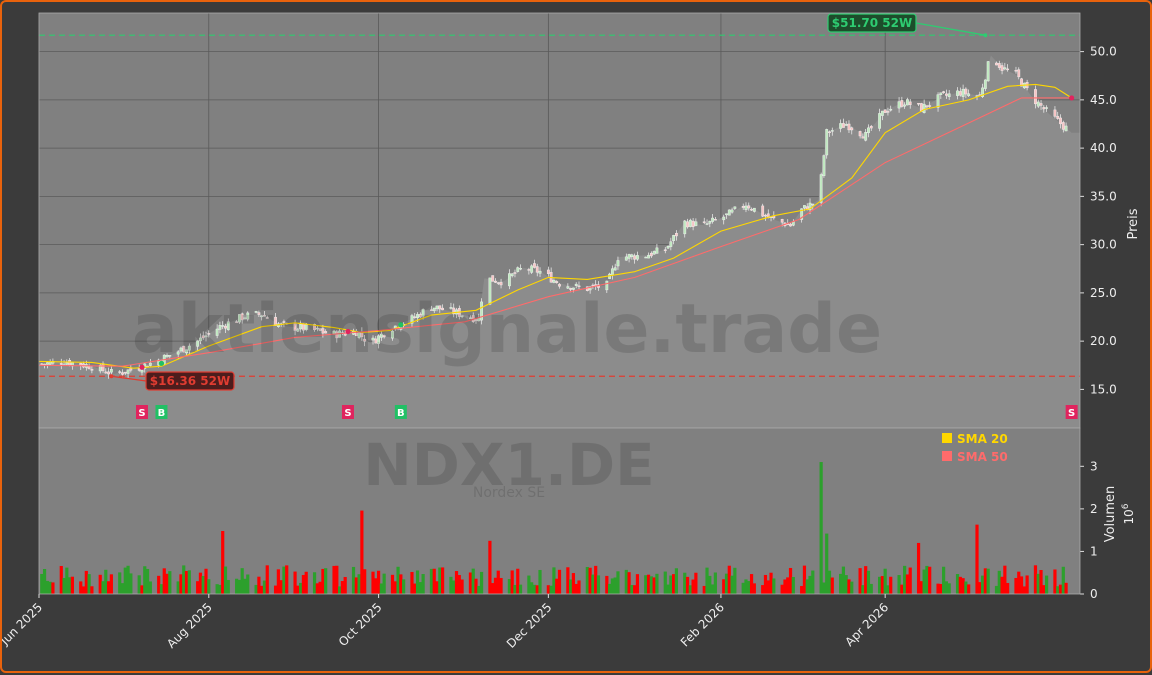 The image size is (1152, 675). Describe the element at coordinates (1103, 196) in the screenshot. I see `price-tick-label: 35.0` at that location.